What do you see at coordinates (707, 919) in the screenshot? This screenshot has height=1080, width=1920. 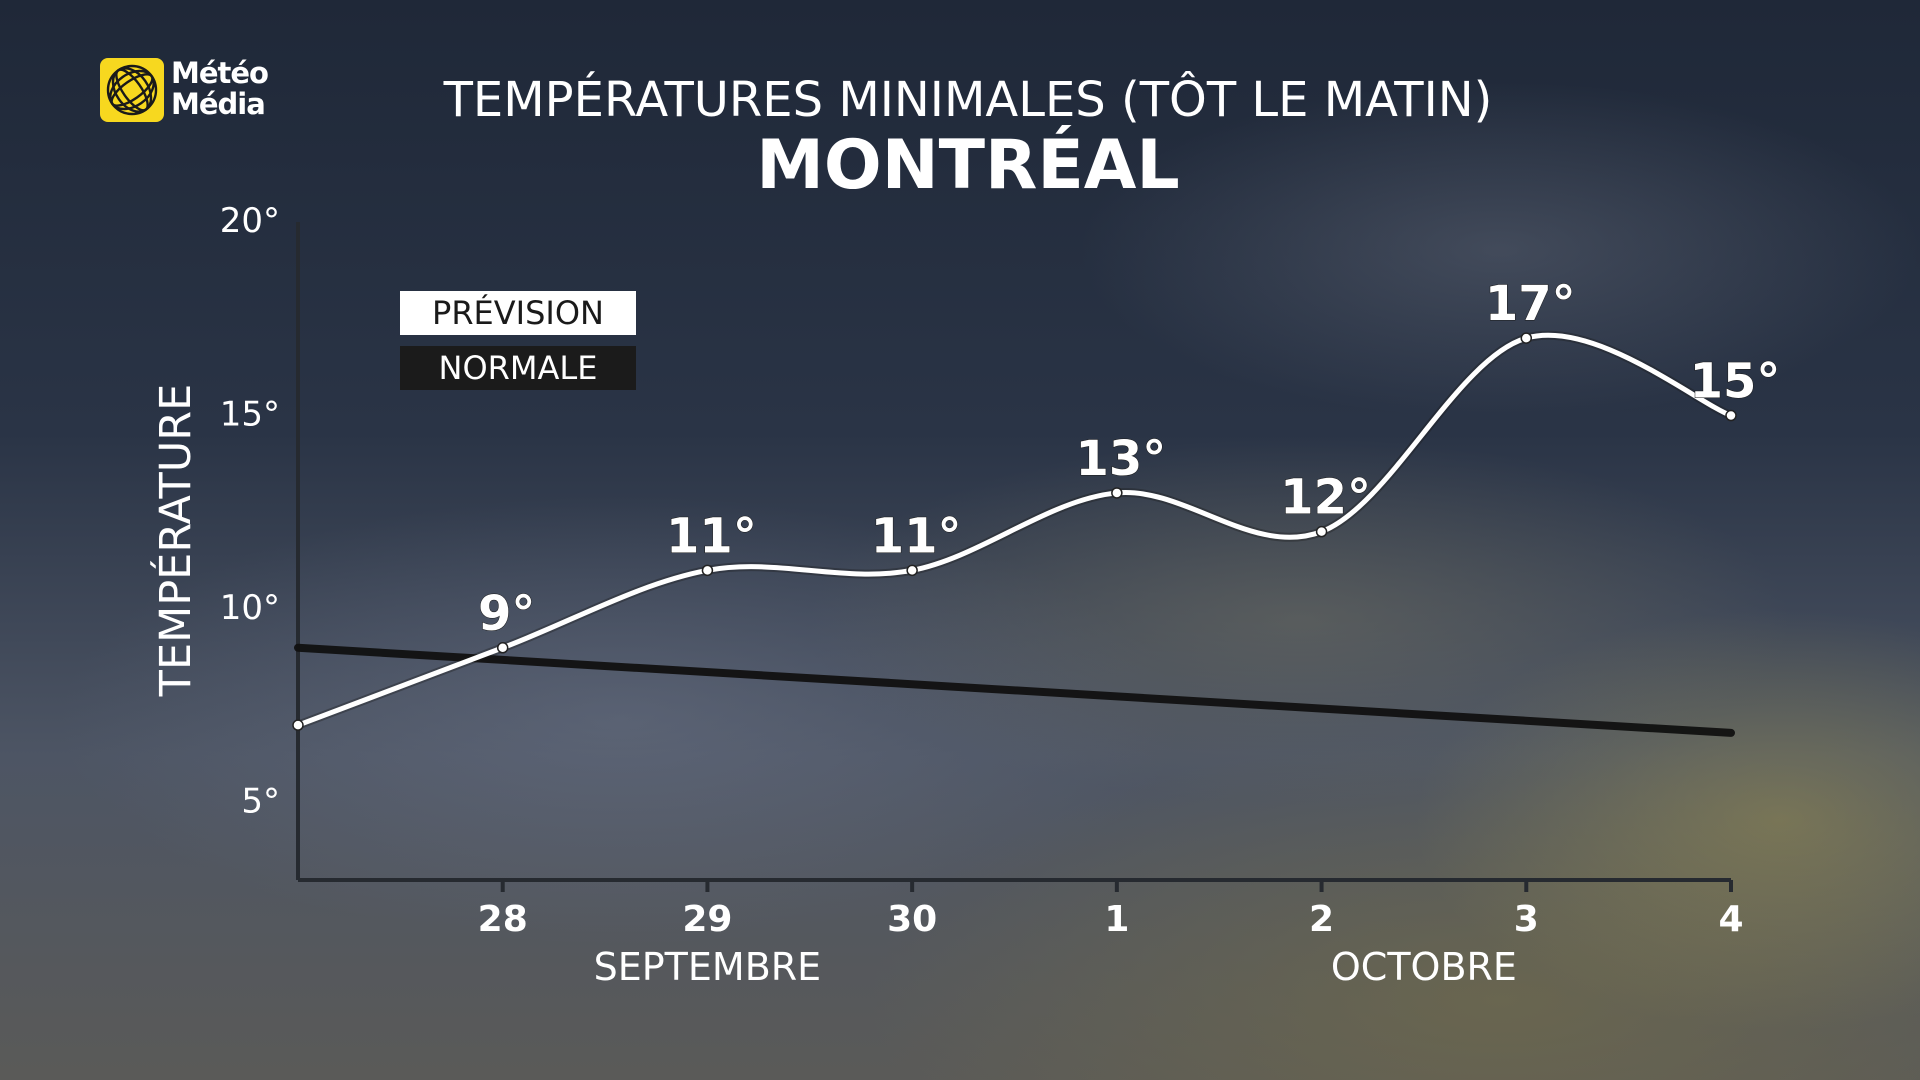 I see `x-tick-label: 29` at bounding box center [707, 919].